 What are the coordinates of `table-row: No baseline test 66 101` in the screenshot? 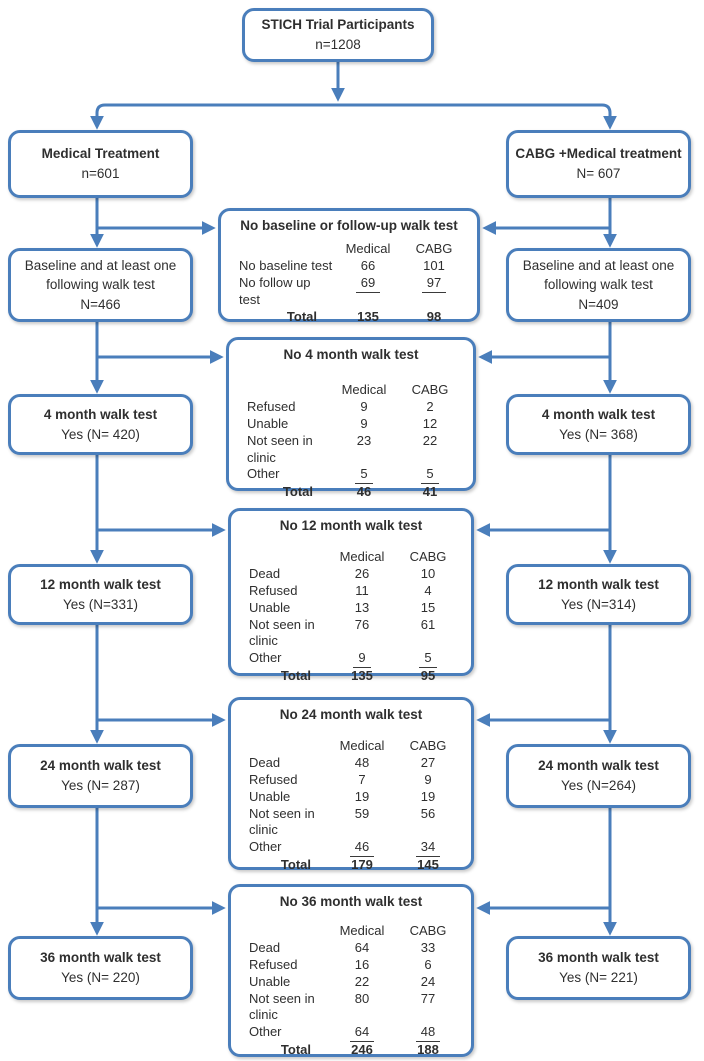 It's located at (342, 265).